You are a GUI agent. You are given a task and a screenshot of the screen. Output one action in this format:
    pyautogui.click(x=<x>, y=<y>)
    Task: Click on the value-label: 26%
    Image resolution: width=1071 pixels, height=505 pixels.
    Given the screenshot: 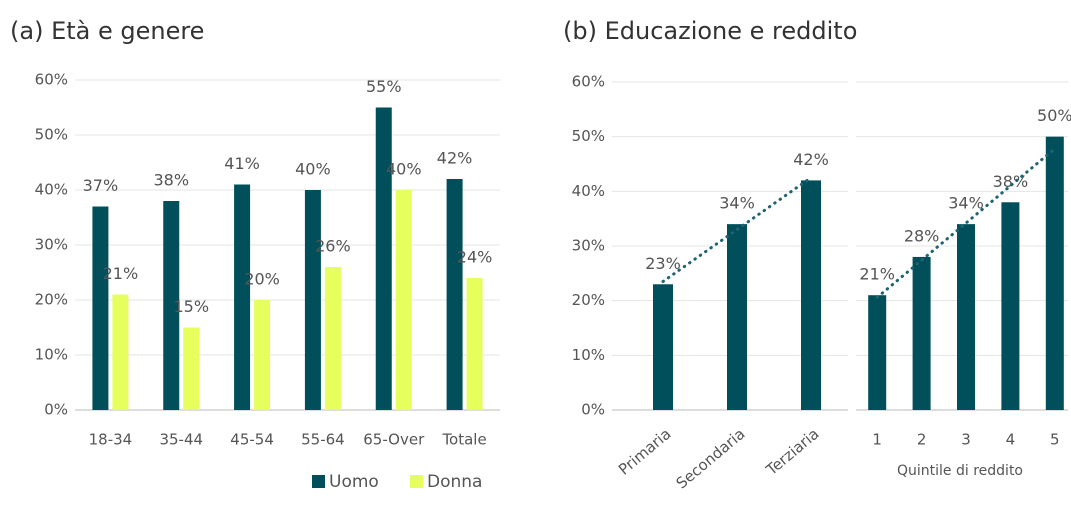 What is the action you would take?
    pyautogui.click(x=333, y=246)
    